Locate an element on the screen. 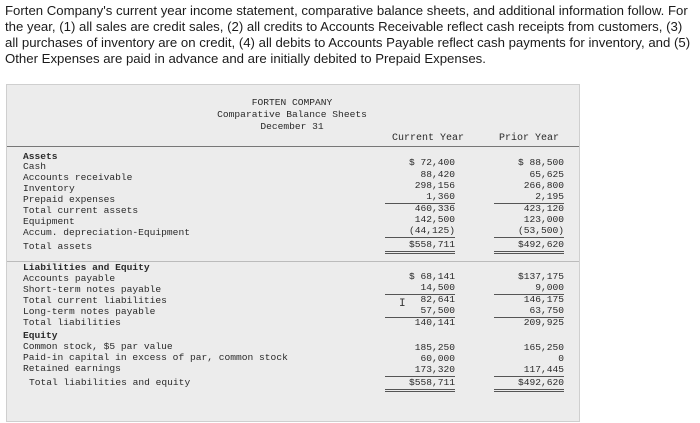 This screenshot has width=700, height=423. row-current-value: 88,420 is located at coordinates (437, 174).